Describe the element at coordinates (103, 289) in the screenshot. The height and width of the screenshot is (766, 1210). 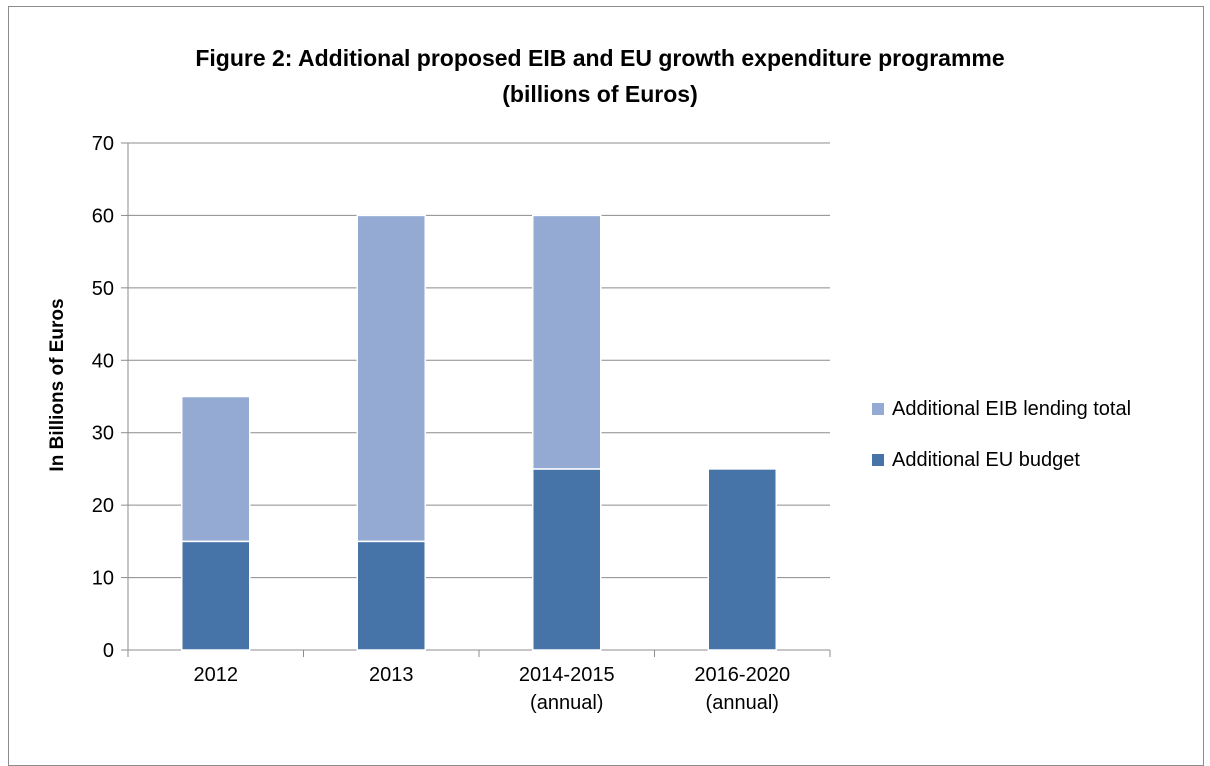
I see `y-tick-label: 50` at that location.